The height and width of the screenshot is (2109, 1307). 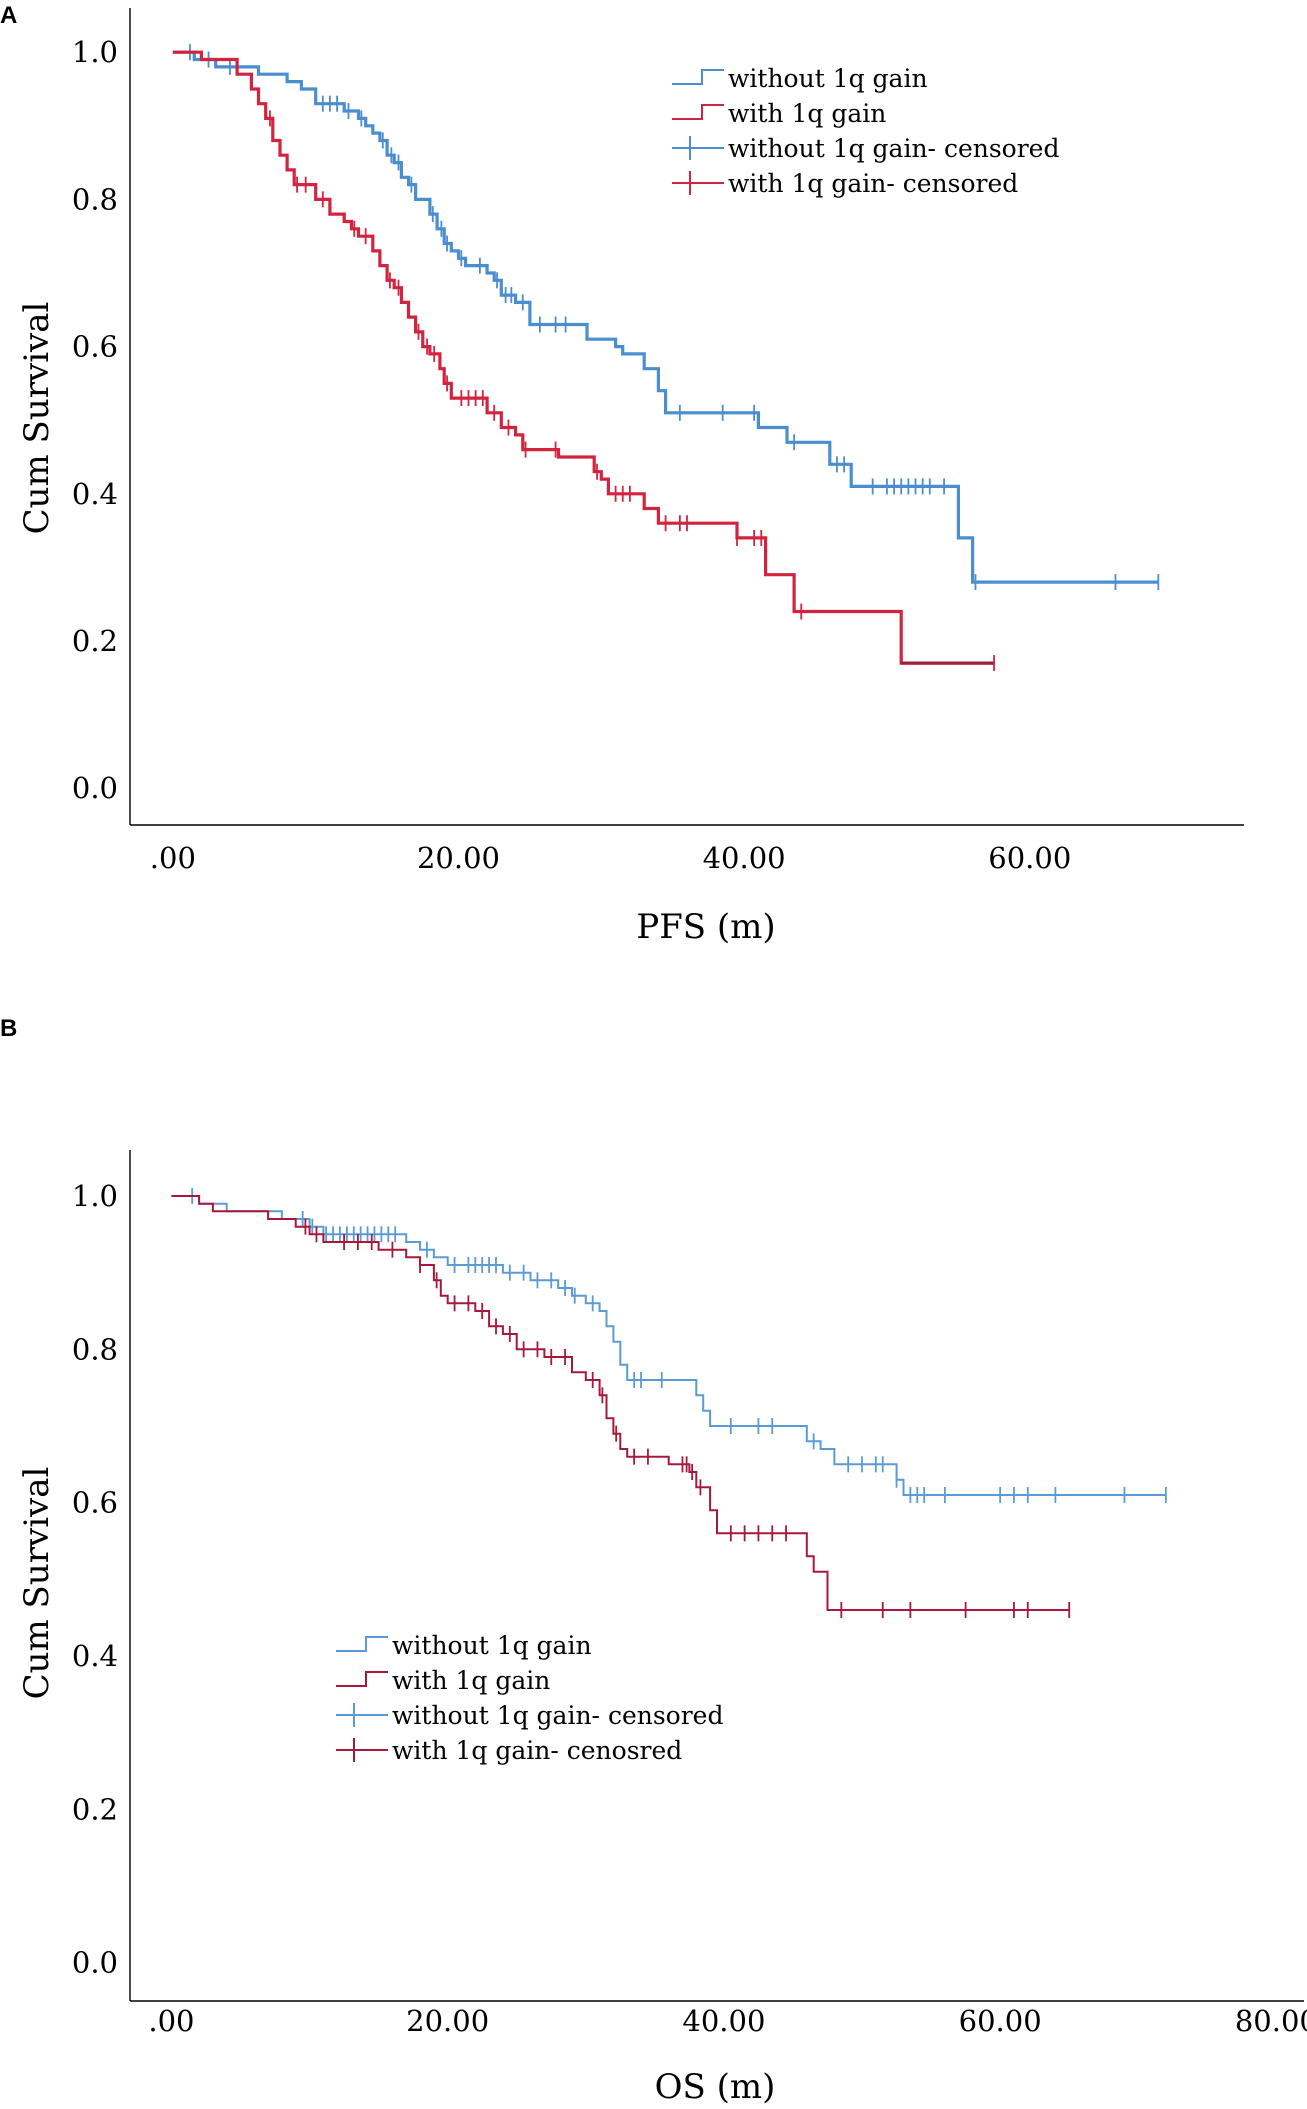 I want to click on series-line-with-1q-gain, so click(x=620, y=1403).